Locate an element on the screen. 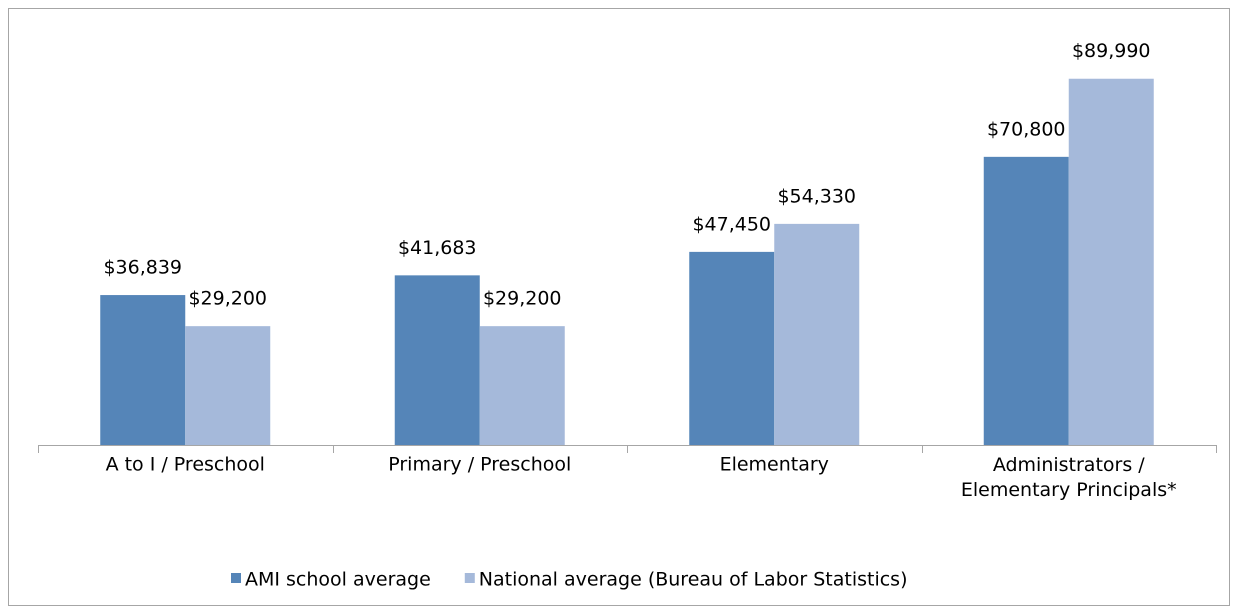  x-tick-label: Administrators / Elementary Principals* is located at coordinates (1069, 477).